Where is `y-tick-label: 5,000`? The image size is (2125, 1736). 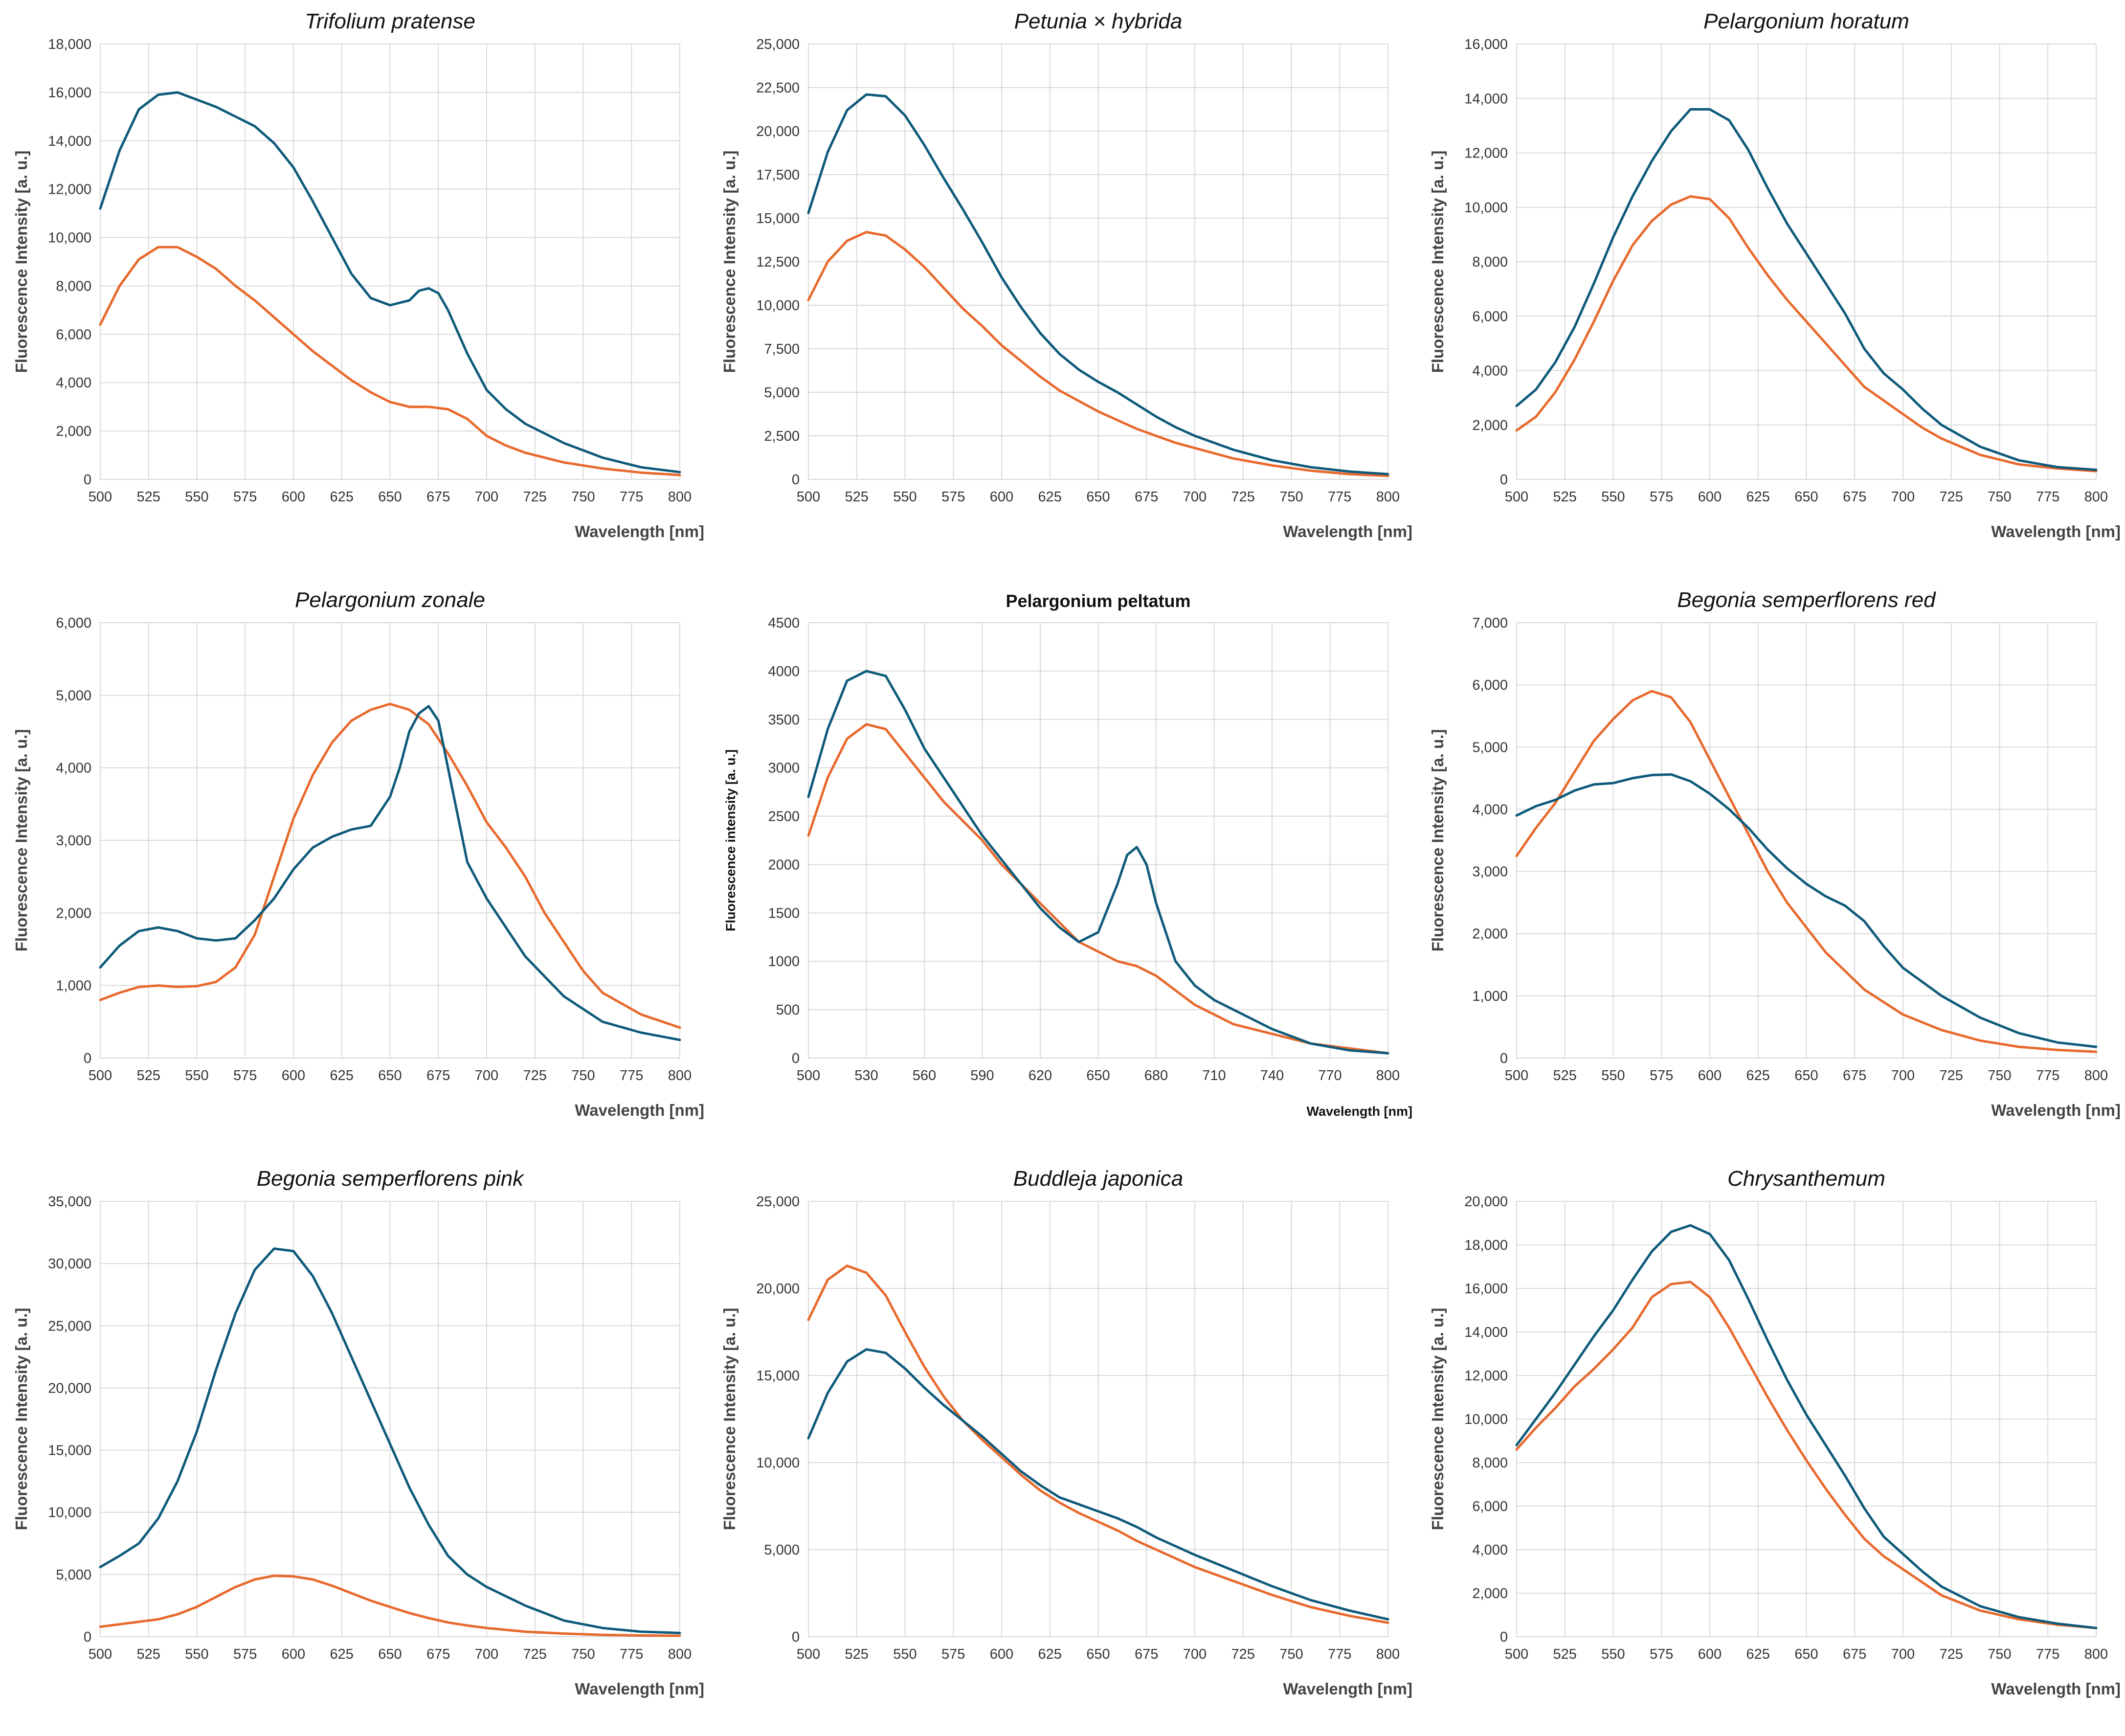 y-tick-label: 5,000 is located at coordinates (74, 695).